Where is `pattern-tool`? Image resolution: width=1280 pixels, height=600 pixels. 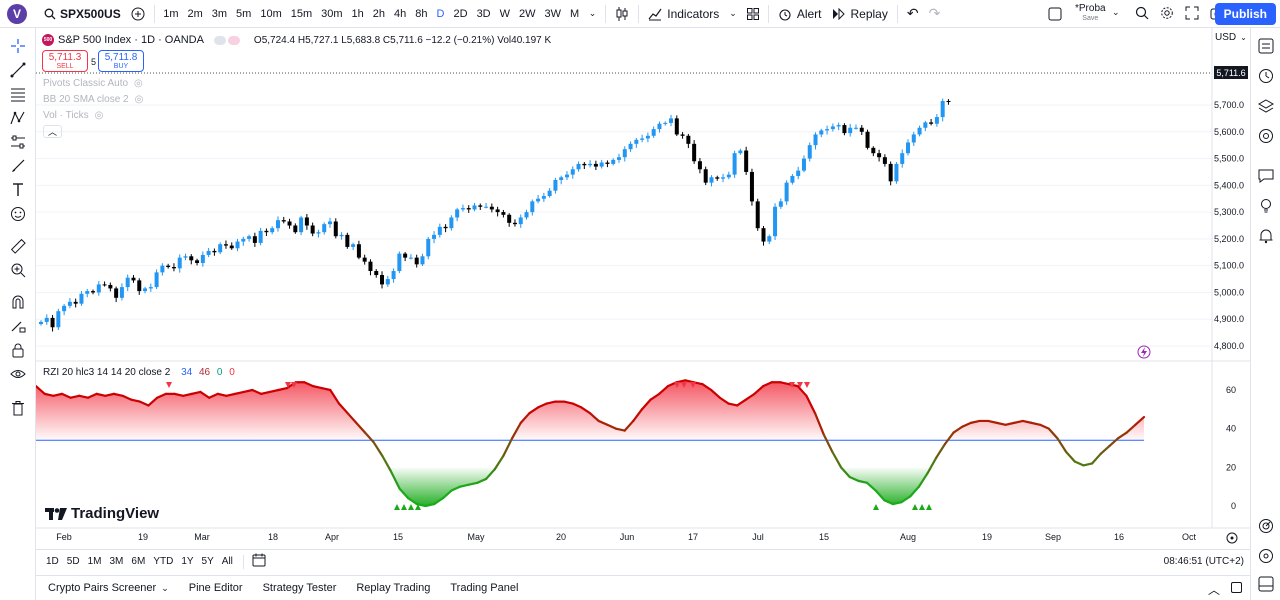 pattern-tool is located at coordinates (18, 118).